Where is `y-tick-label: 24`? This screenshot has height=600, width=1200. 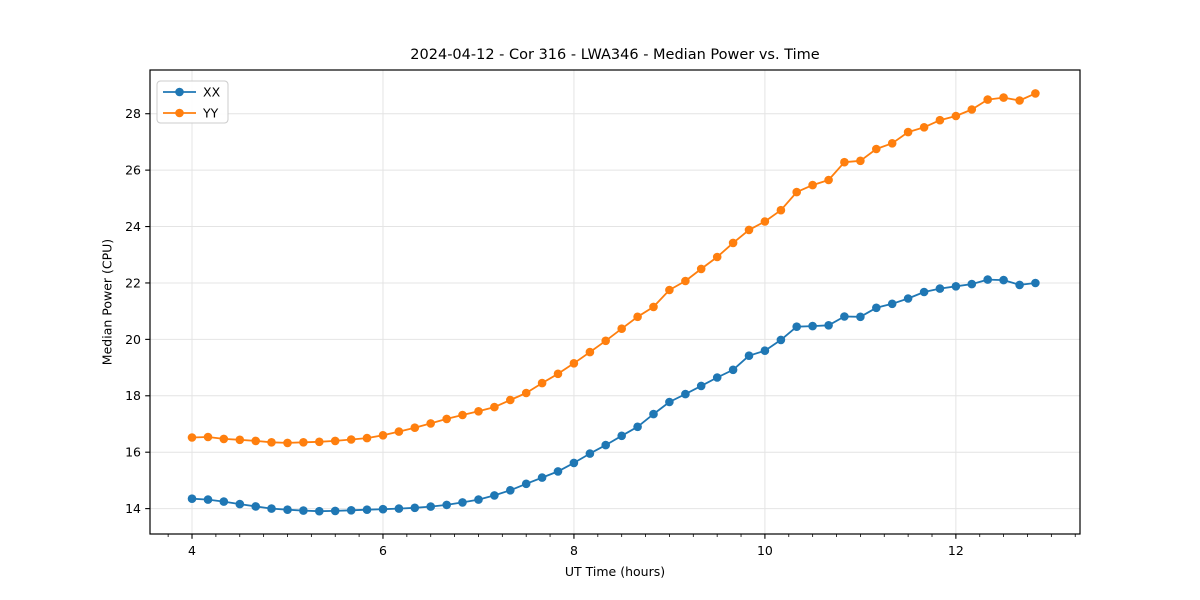 y-tick-label: 24 is located at coordinates (133, 226).